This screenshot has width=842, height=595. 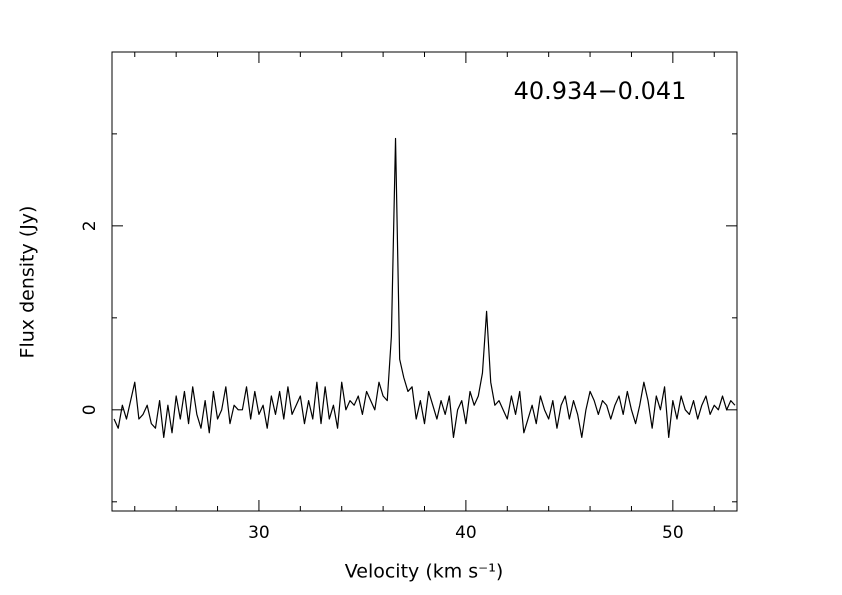 What do you see at coordinates (600, 91) in the screenshot?
I see `annotation: 40.934−0.041` at bounding box center [600, 91].